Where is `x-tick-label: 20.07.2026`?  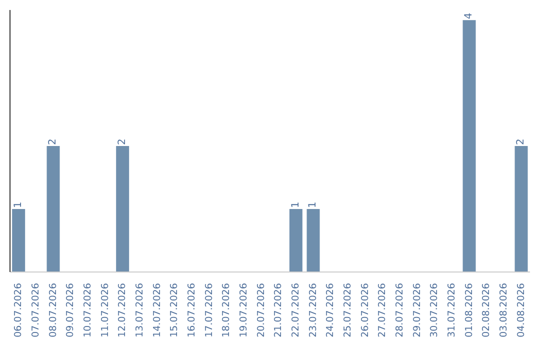 x-tick-label: 20.07.2026 is located at coordinates (261, 310).